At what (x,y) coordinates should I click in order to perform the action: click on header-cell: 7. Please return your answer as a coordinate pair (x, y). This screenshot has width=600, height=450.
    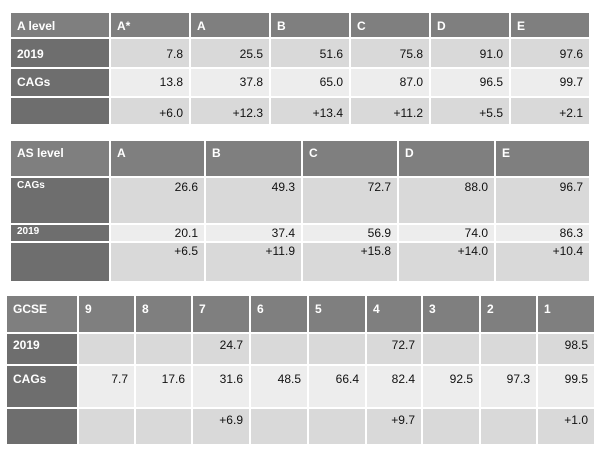
    Looking at the image, I should click on (221, 314).